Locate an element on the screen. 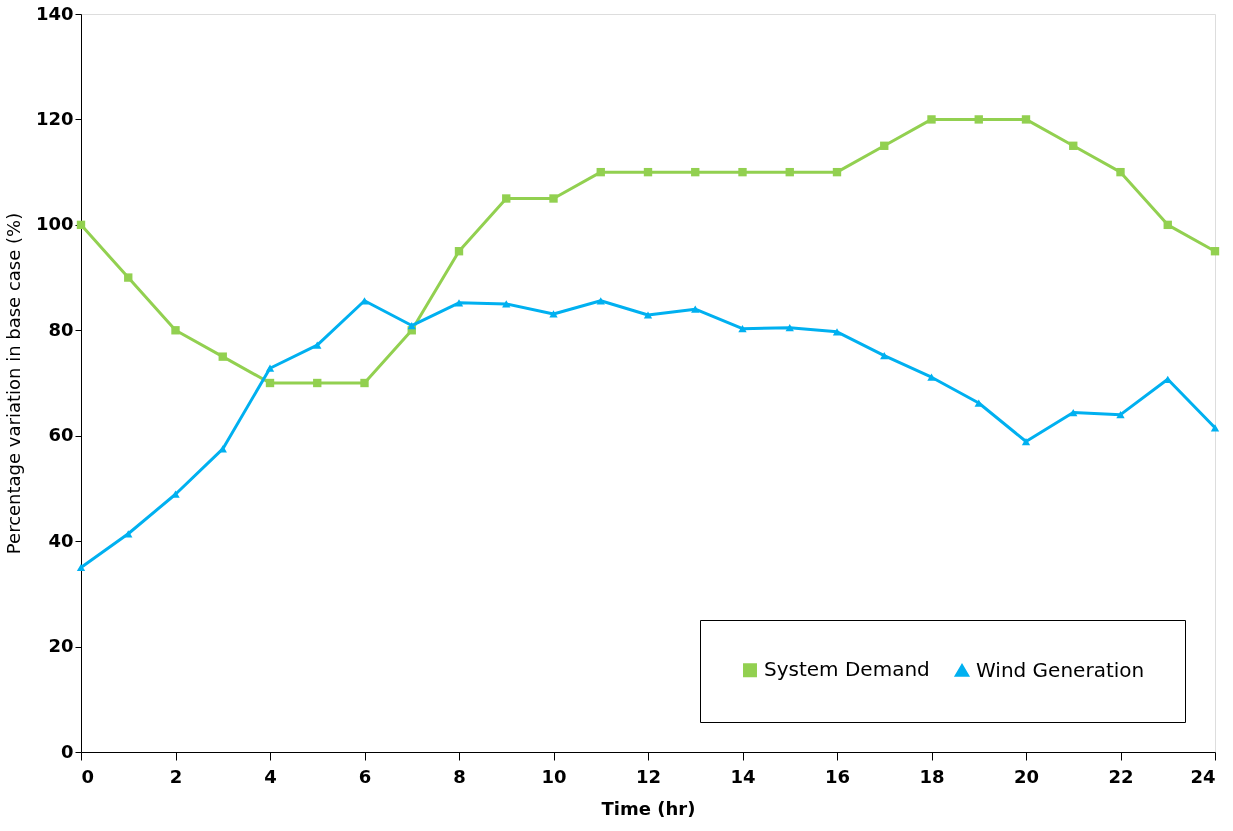 The height and width of the screenshot is (831, 1233). y-tick-label: 140 is located at coordinates (54, 13).